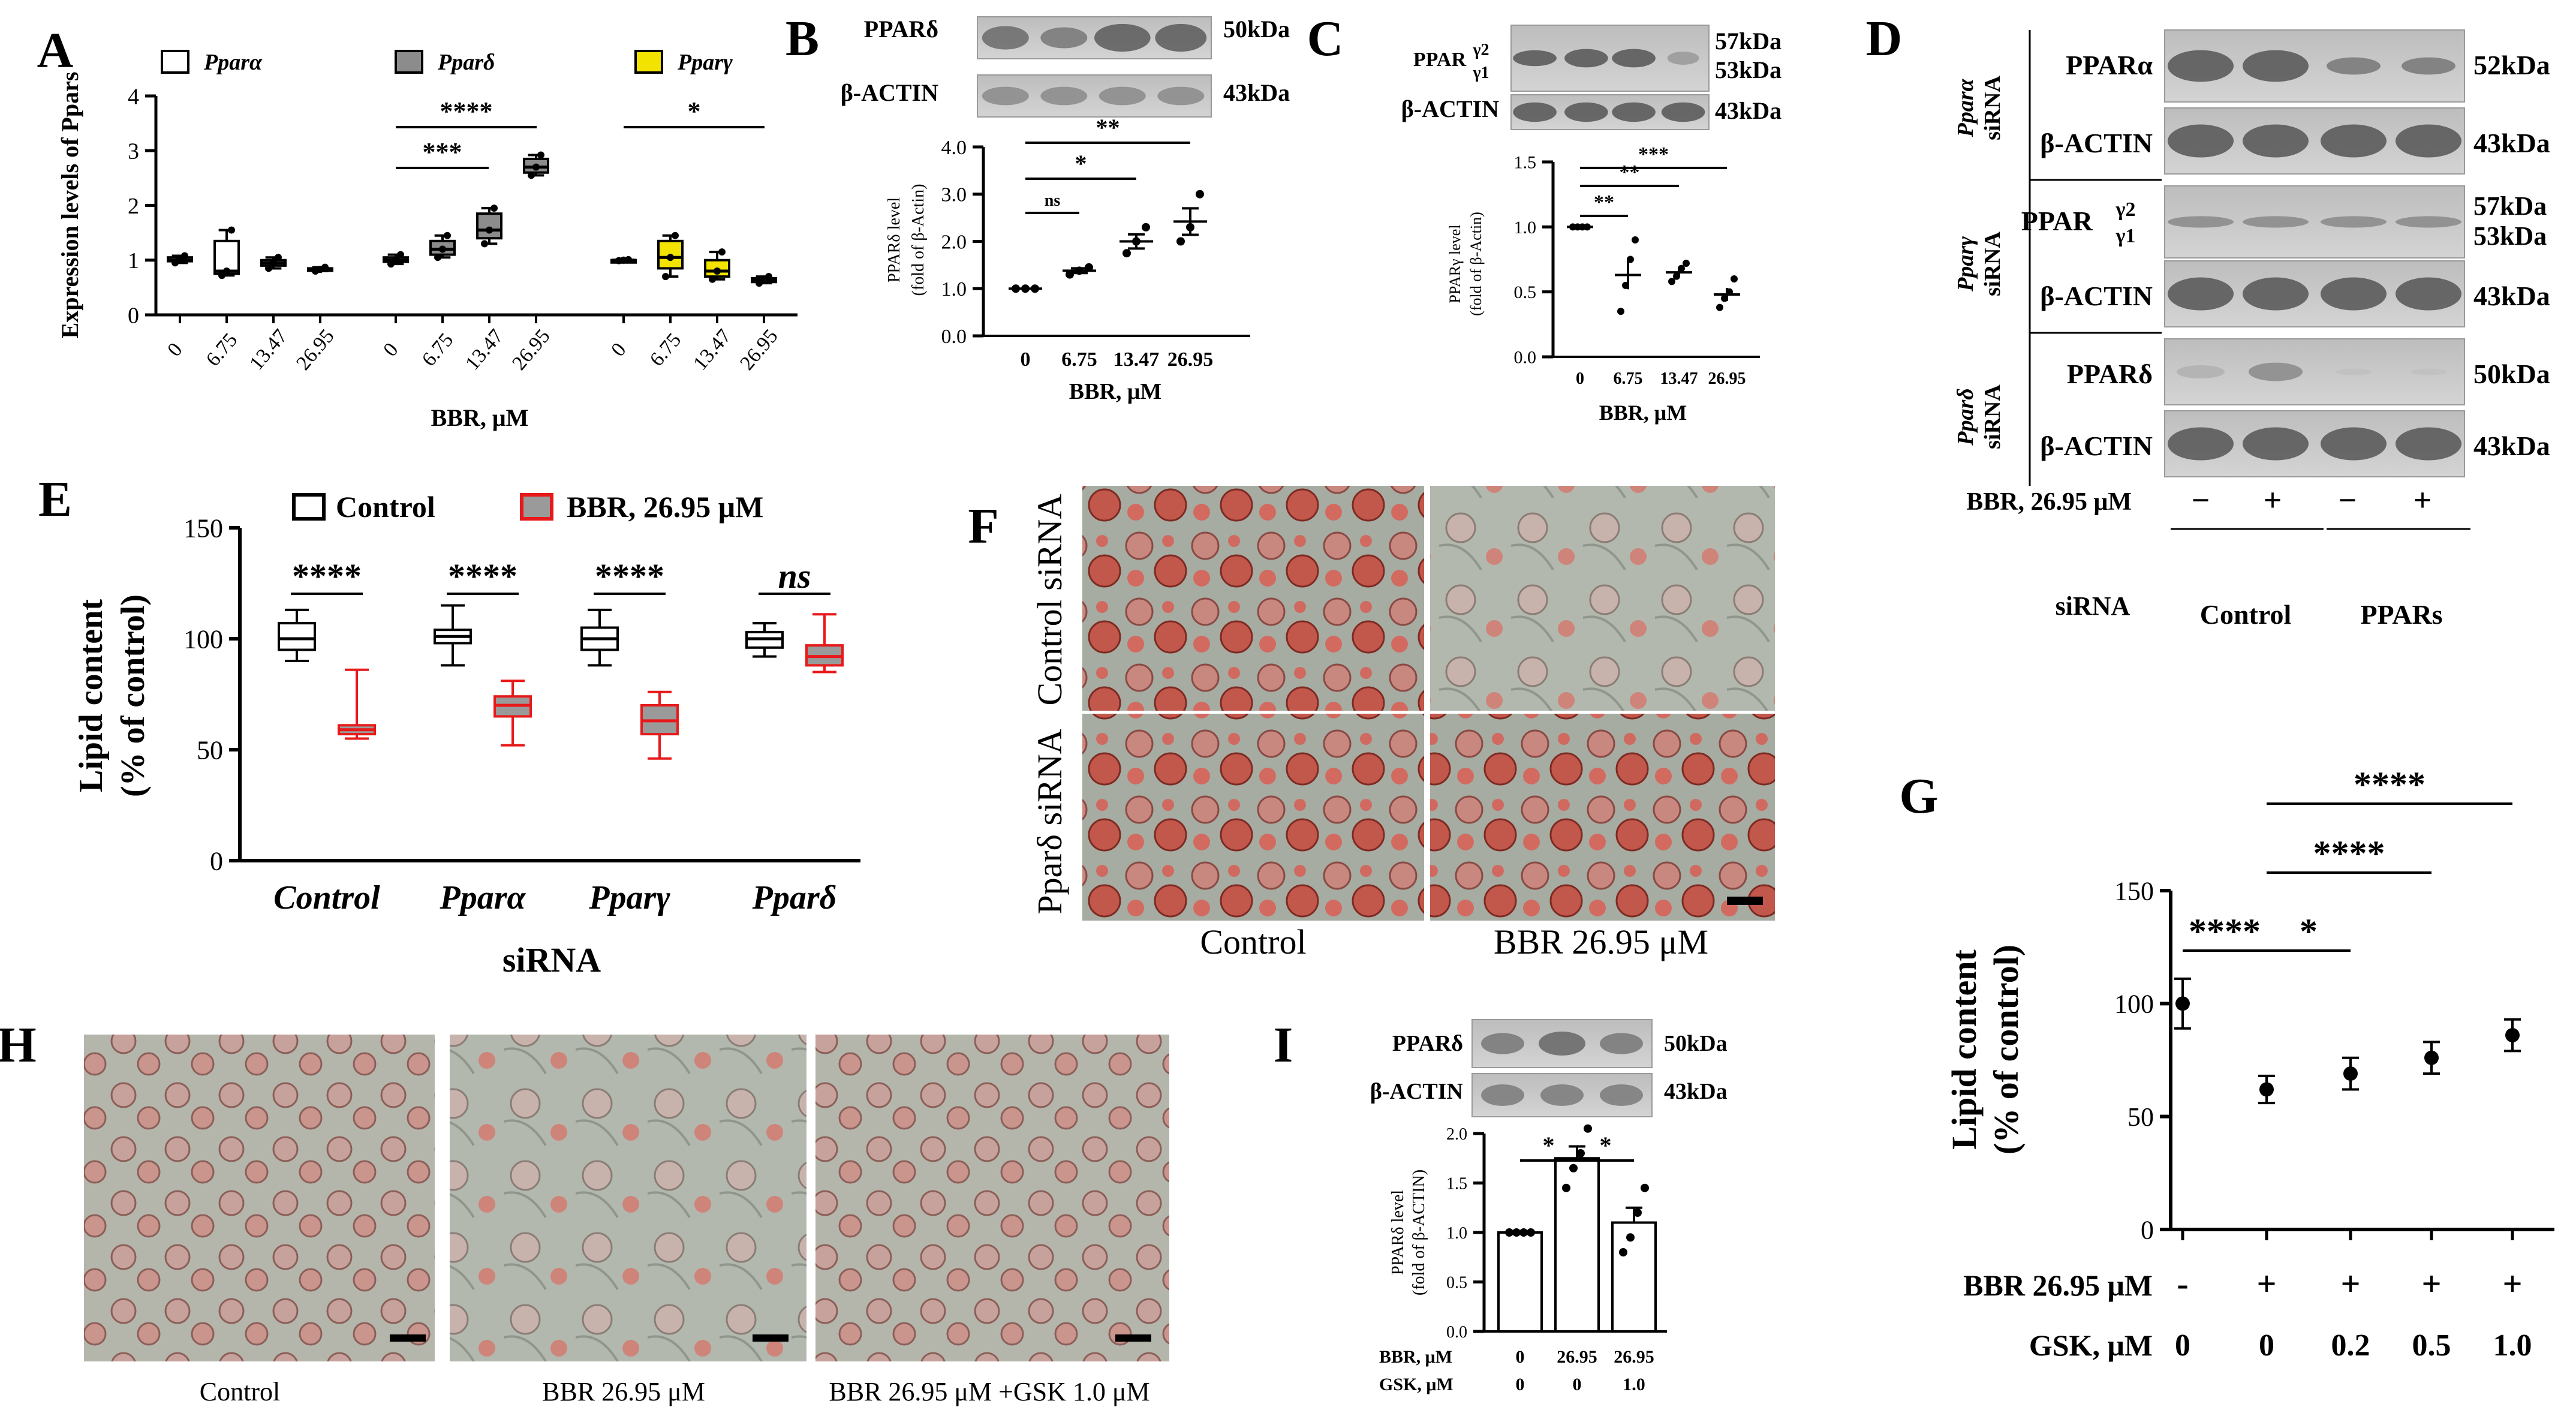 This screenshot has width=2576, height=1425. What do you see at coordinates (2058, 1285) in the screenshot?
I see `chartG-row1-label: BBR 26.95 μM` at bounding box center [2058, 1285].